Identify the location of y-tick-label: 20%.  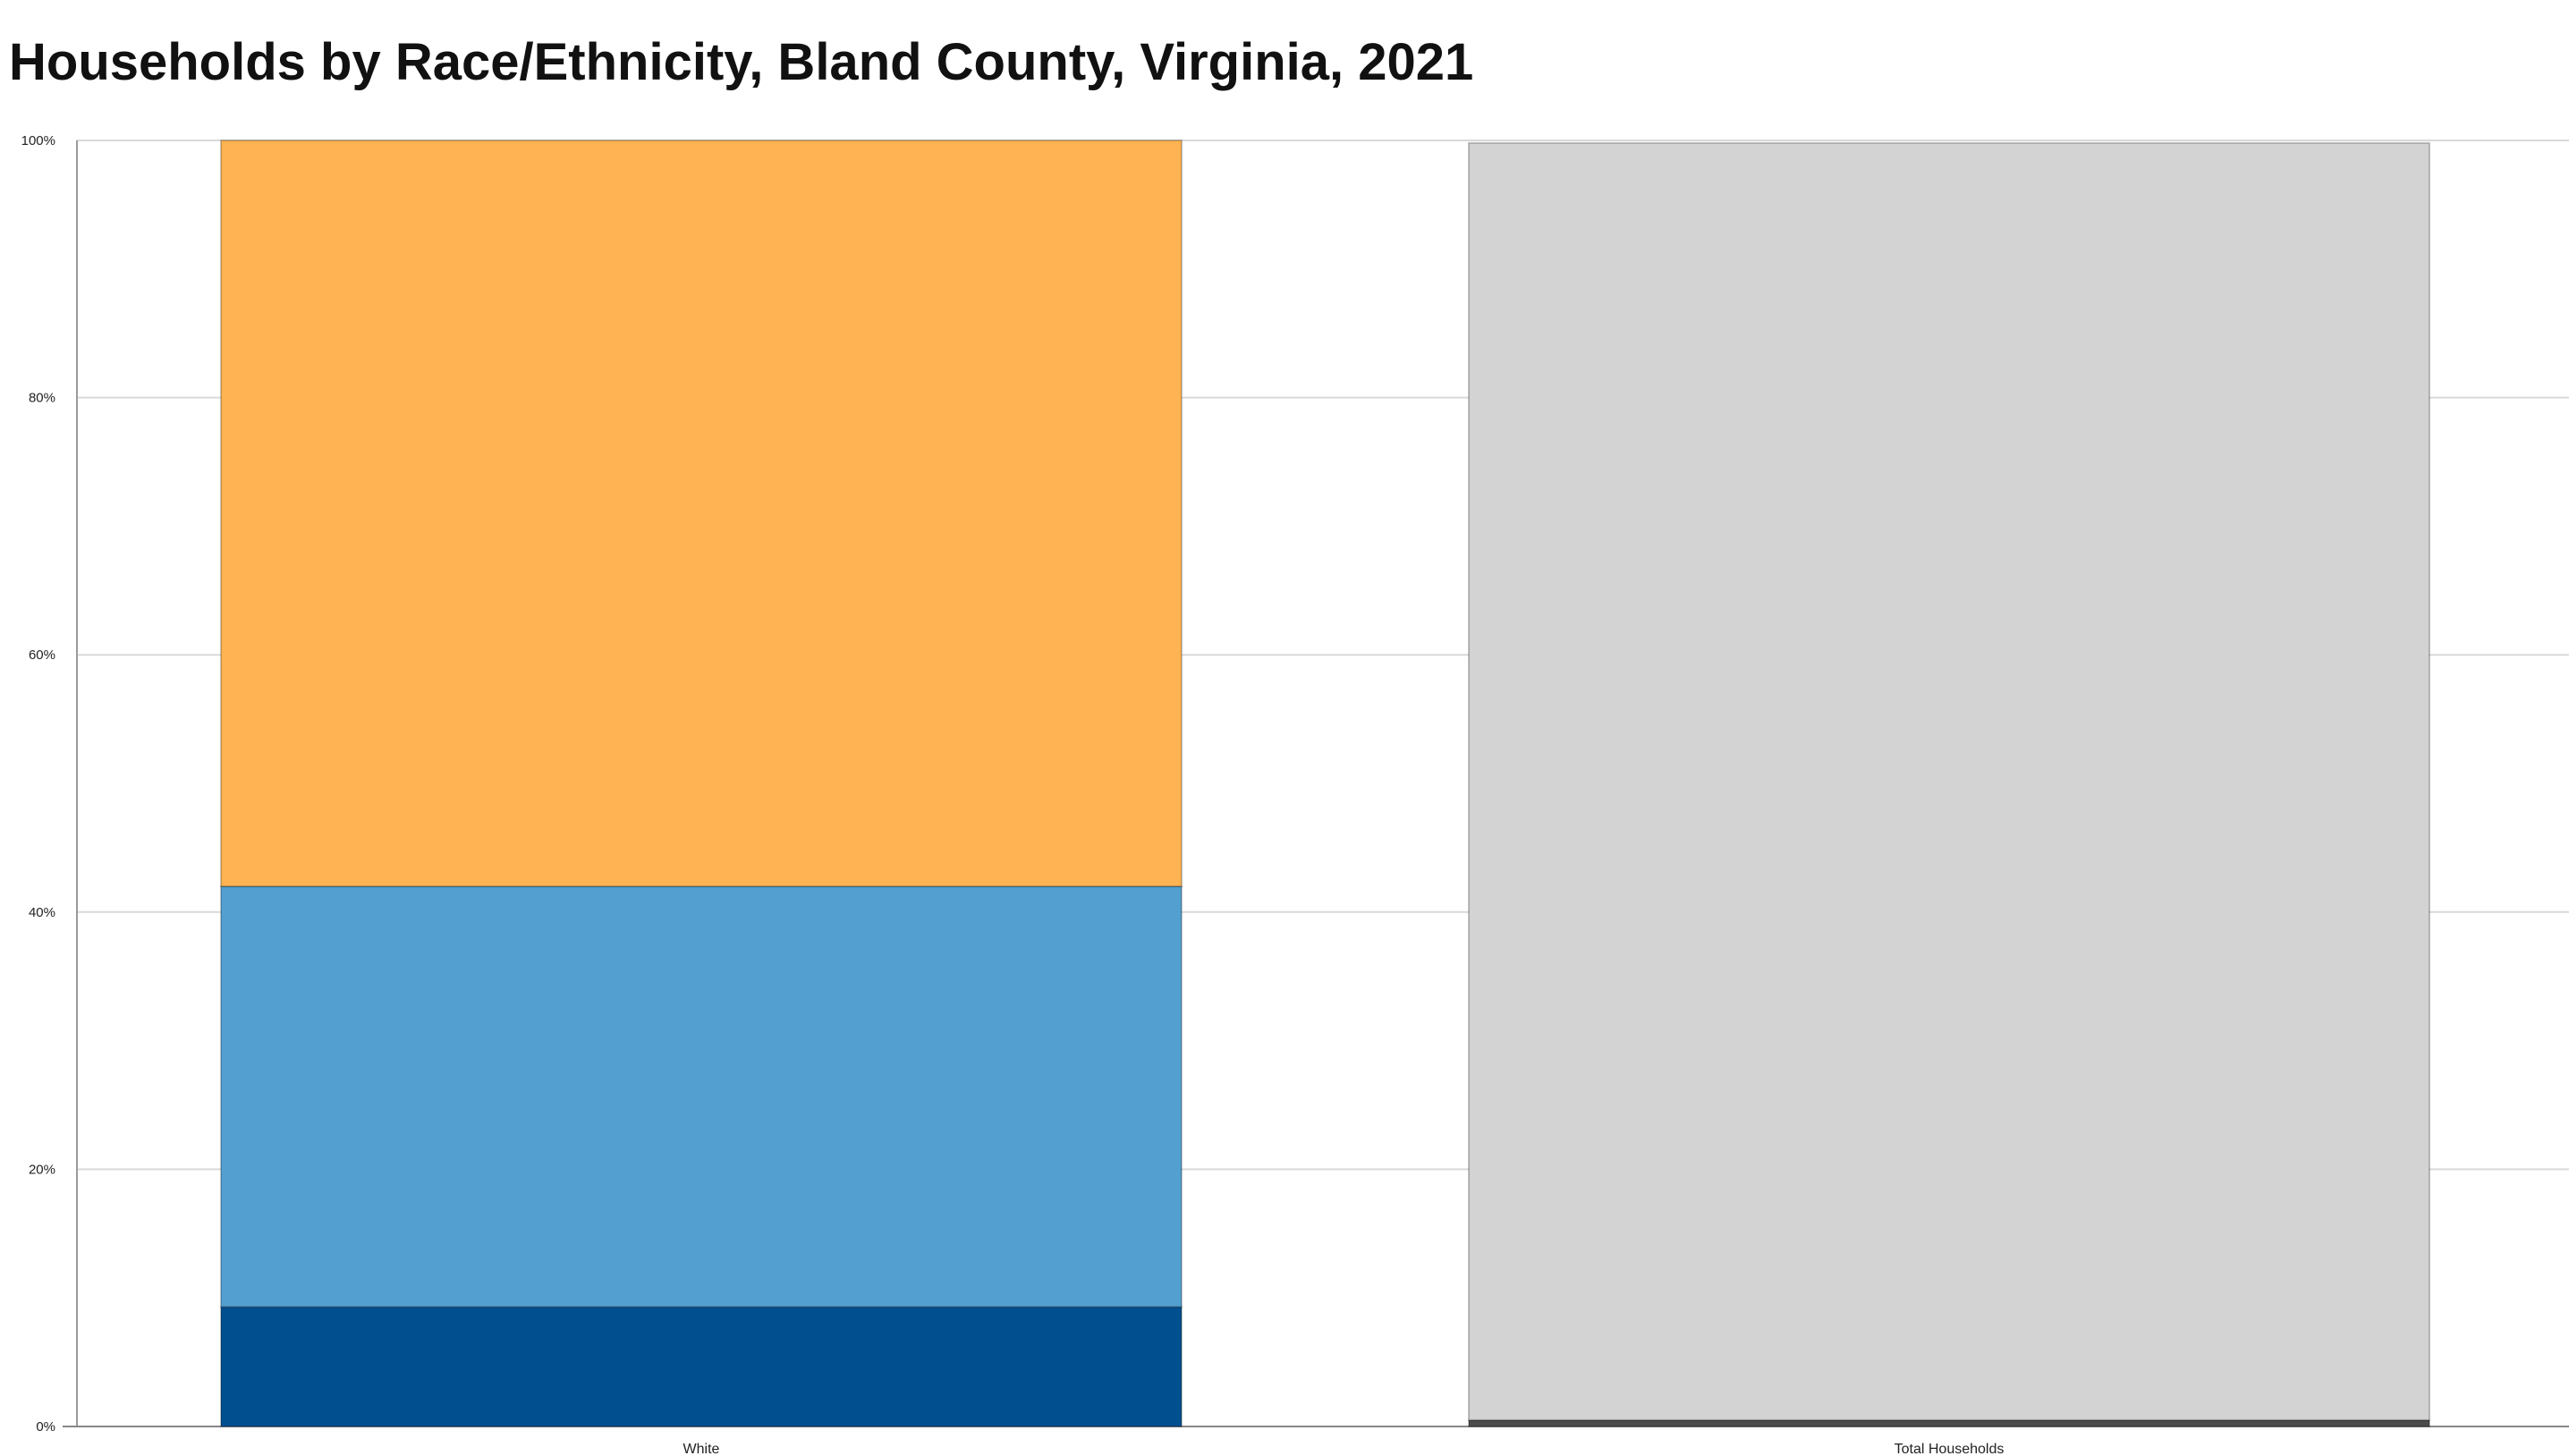
(42, 1169).